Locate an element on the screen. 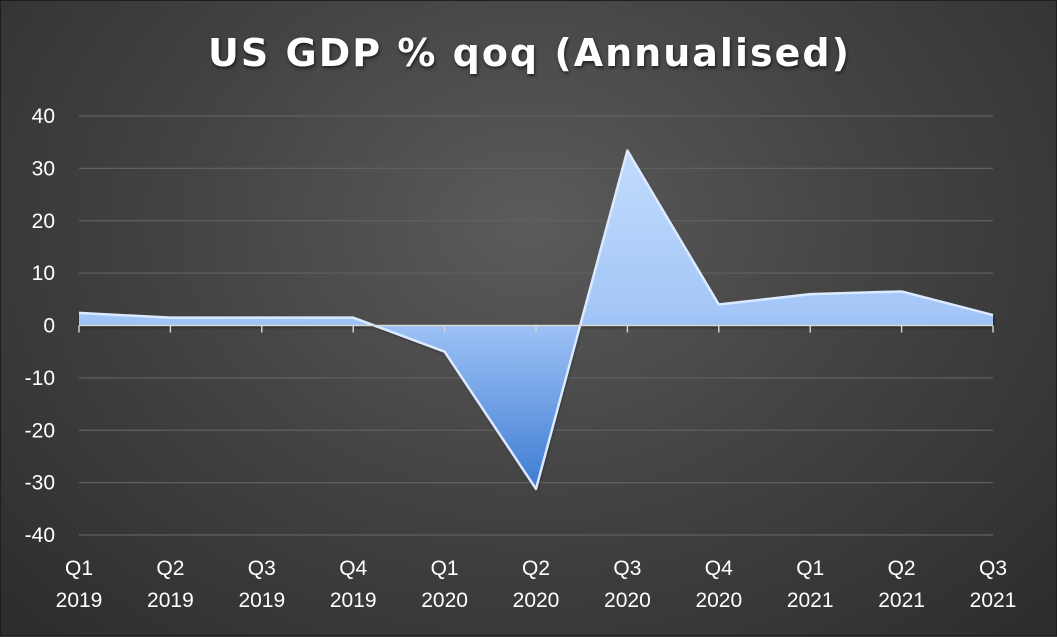 The width and height of the screenshot is (1057, 637). y-tick-label: -40 is located at coordinates (40, 535).